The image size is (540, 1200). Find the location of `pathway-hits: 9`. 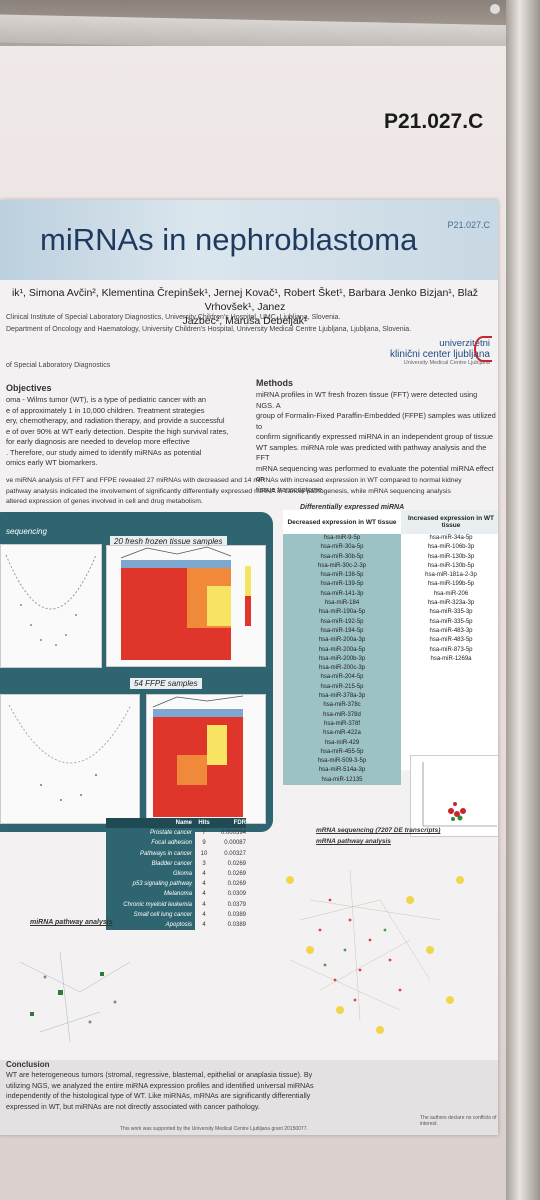

pathway-hits: 9 is located at coordinates (204, 843).